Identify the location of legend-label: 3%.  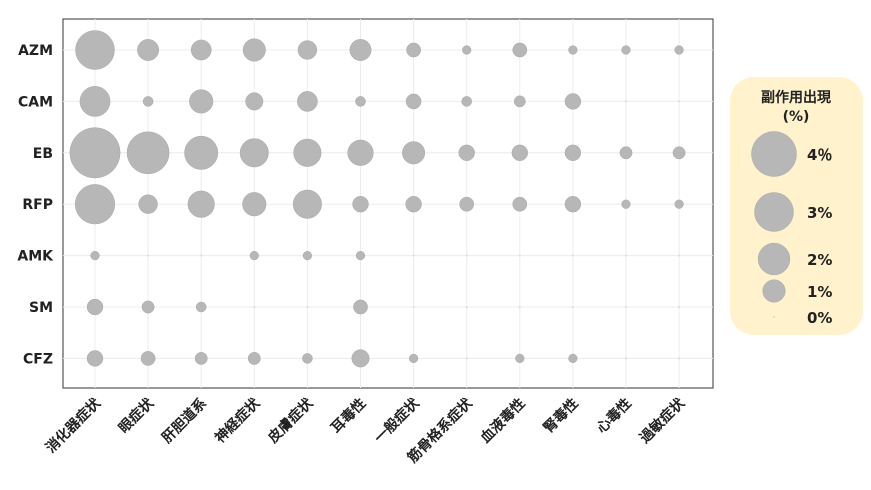
(819, 213).